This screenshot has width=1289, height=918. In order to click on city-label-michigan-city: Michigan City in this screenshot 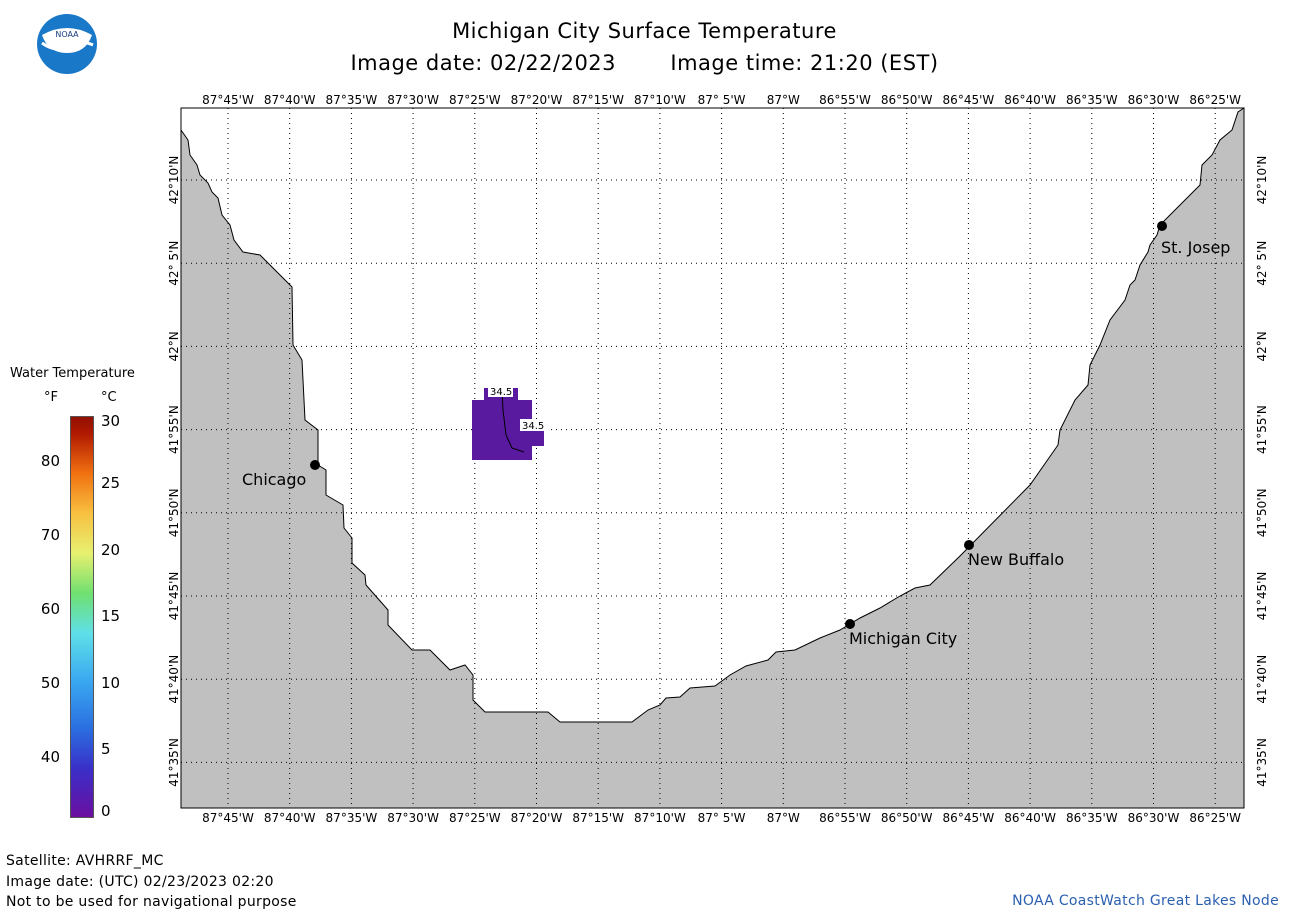, I will do `click(903, 638)`.